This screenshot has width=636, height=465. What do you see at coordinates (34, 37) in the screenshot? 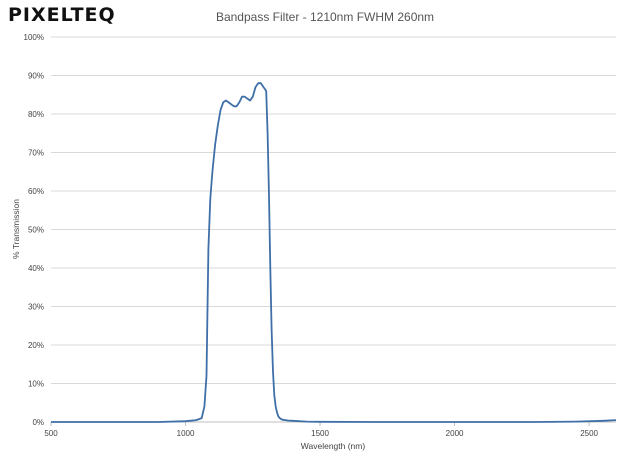
I see `y-tick-label: 100%` at bounding box center [34, 37].